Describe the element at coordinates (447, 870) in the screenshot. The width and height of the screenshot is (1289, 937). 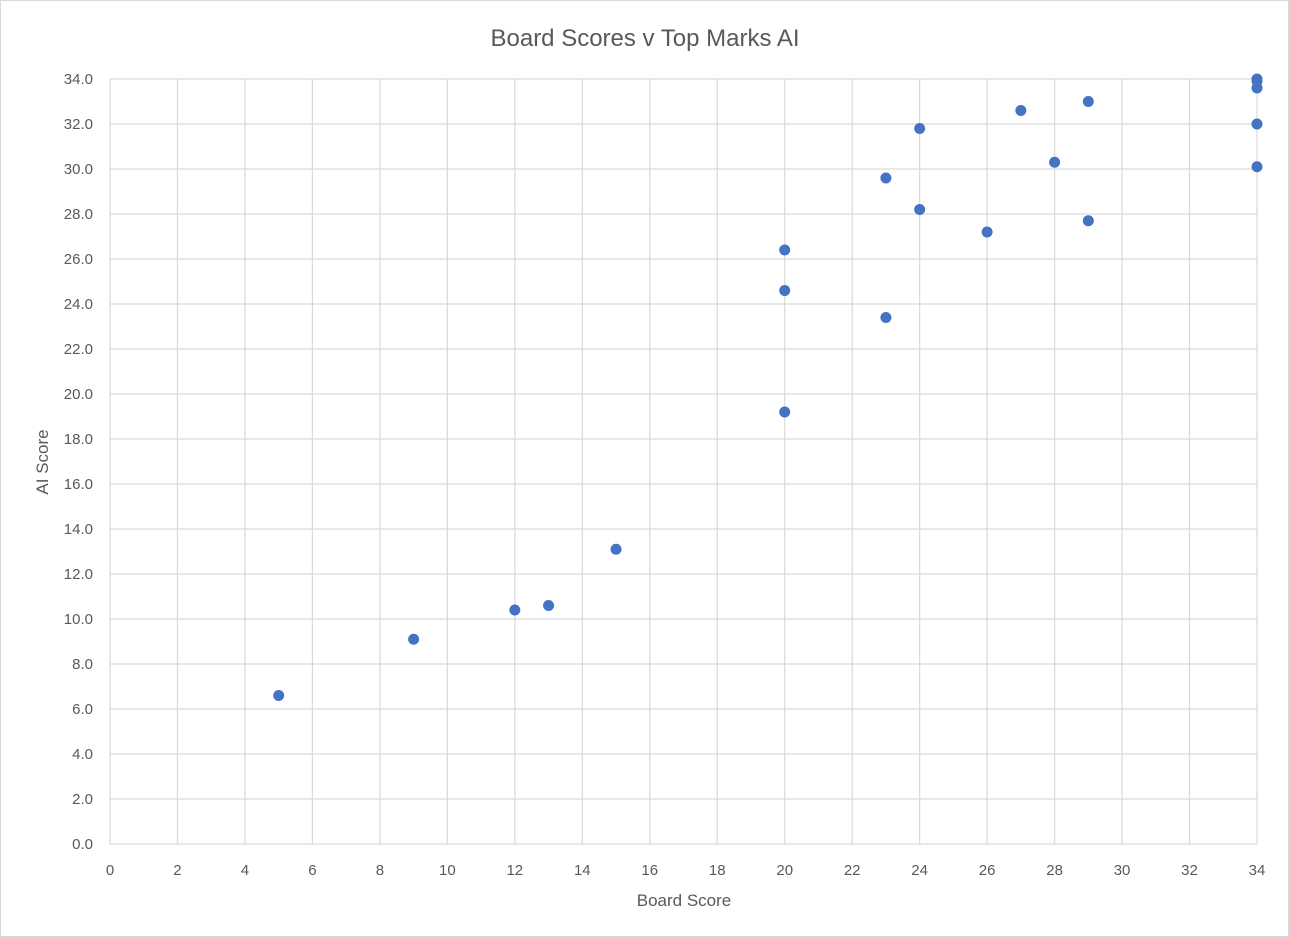
I see `x-tick-label: 10` at that location.